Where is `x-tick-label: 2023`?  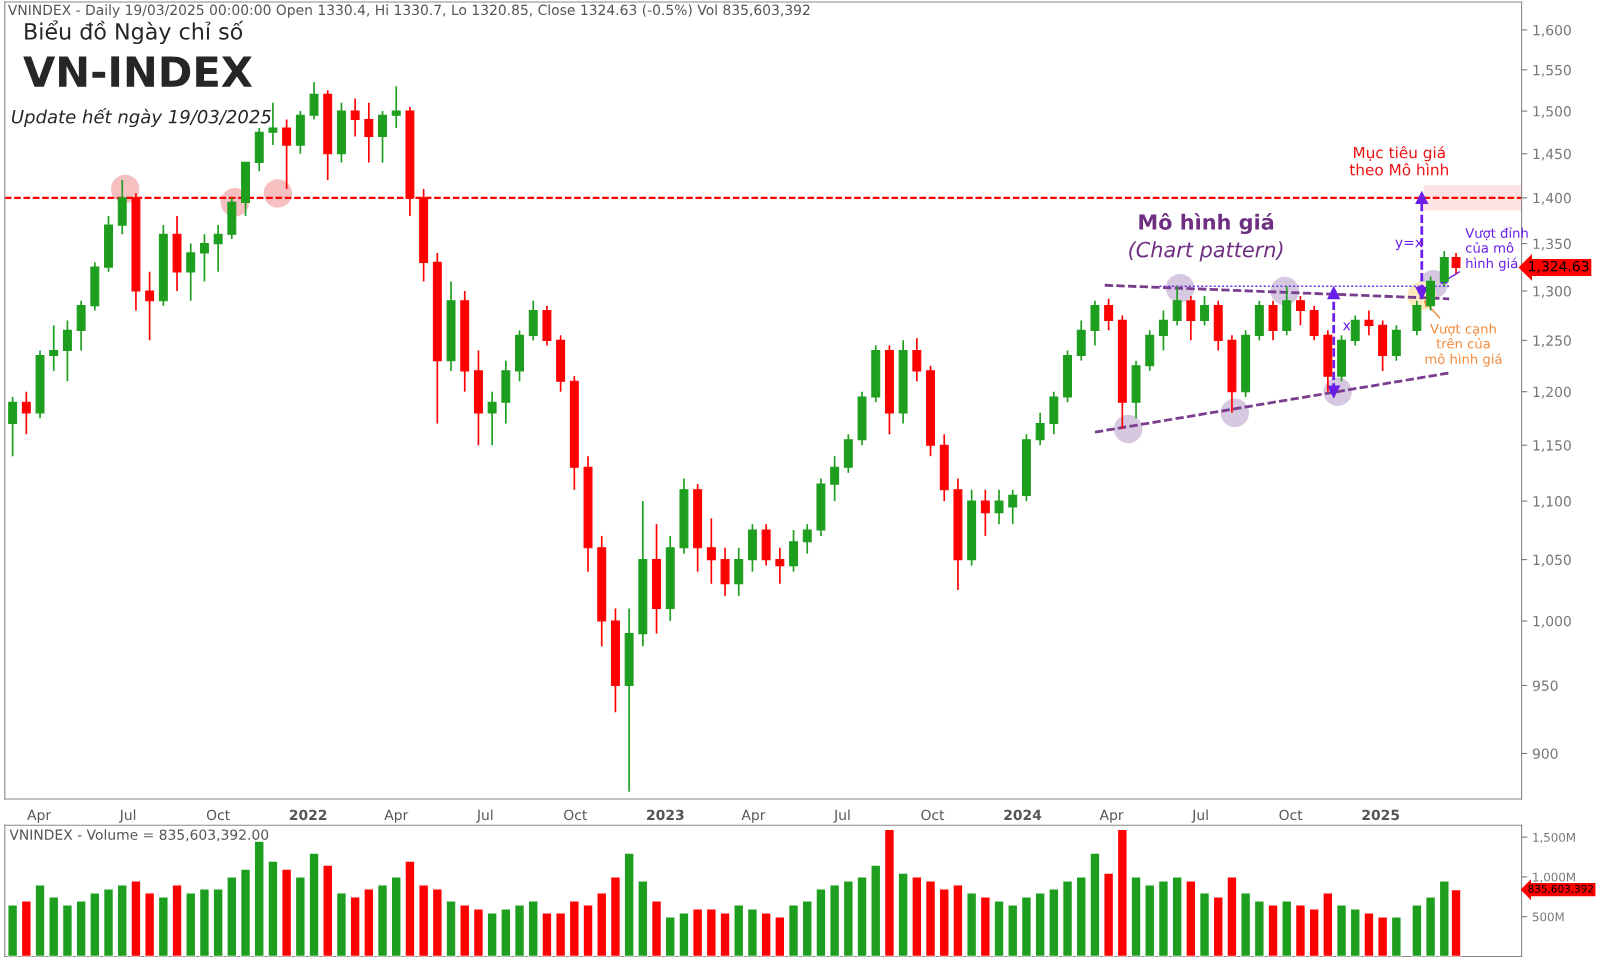
x-tick-label: 2023 is located at coordinates (665, 815).